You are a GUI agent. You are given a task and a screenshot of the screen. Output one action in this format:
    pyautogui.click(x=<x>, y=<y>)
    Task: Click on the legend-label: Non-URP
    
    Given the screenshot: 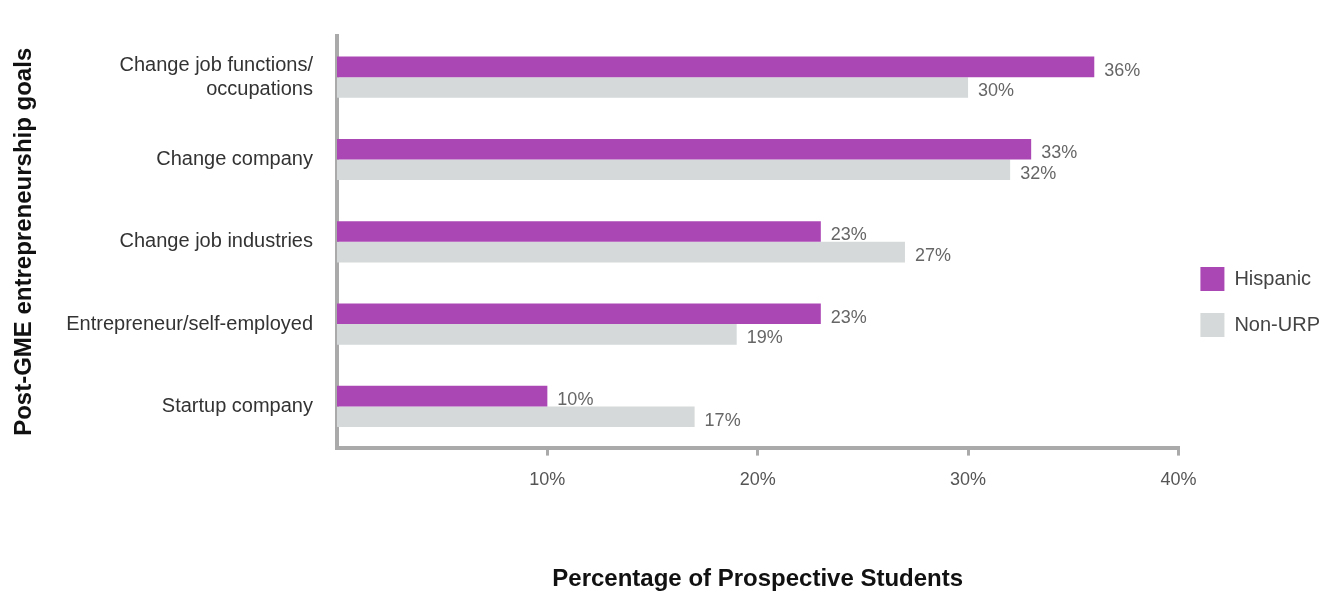 What is the action you would take?
    pyautogui.click(x=1277, y=323)
    